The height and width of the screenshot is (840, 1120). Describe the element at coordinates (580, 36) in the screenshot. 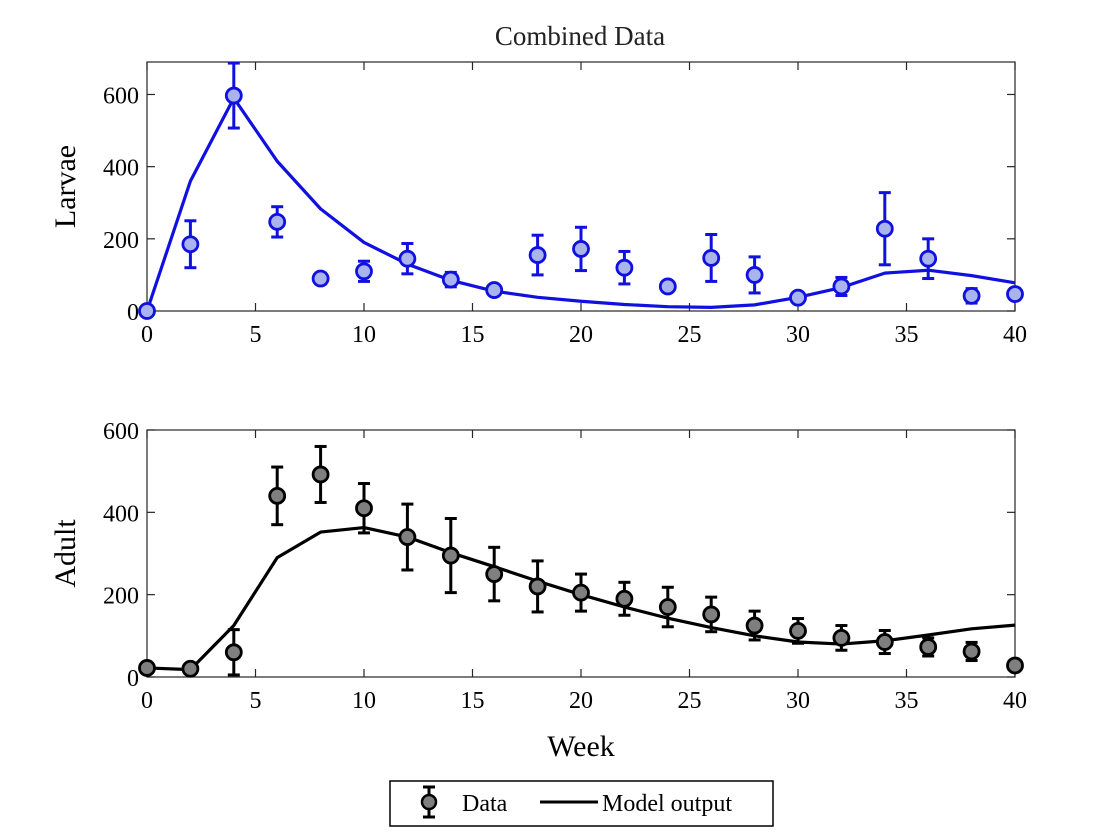

I see `figure-title: Combined Data` at that location.